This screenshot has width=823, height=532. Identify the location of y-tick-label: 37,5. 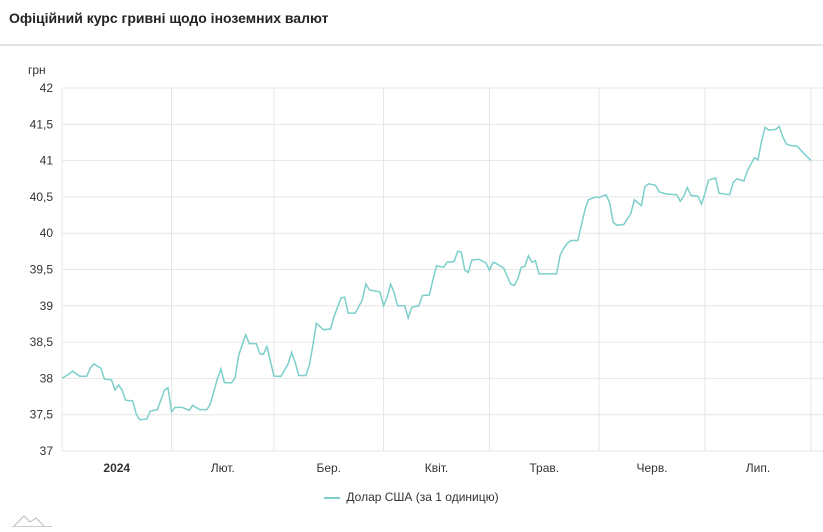
(42, 415).